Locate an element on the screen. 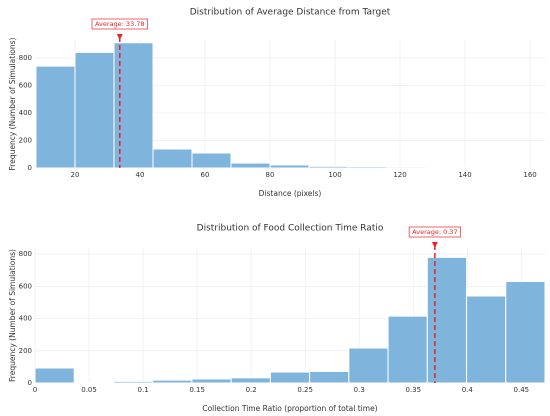 This screenshot has height=416, width=550. x-tick-label: 0.3 is located at coordinates (359, 390).